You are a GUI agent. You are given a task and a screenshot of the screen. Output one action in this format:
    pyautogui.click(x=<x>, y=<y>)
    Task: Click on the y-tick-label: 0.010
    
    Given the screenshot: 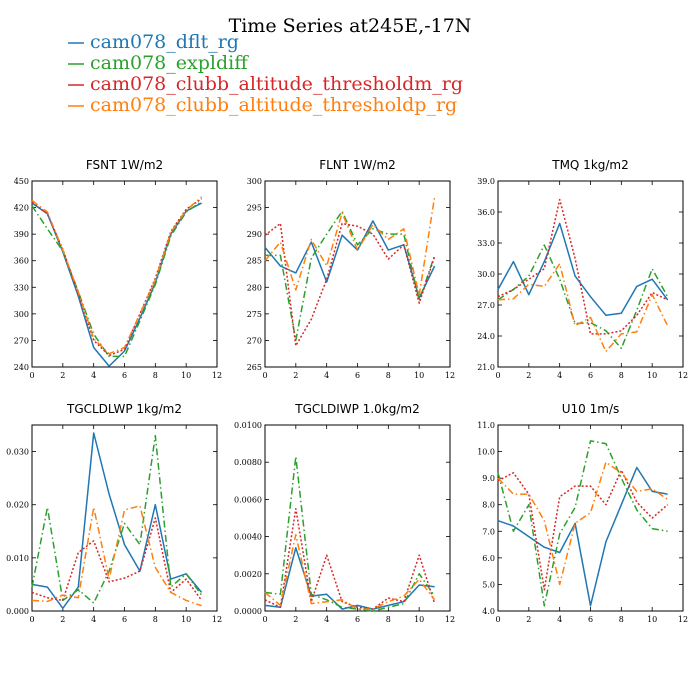 What is the action you would take?
    pyautogui.click(x=17, y=558)
    